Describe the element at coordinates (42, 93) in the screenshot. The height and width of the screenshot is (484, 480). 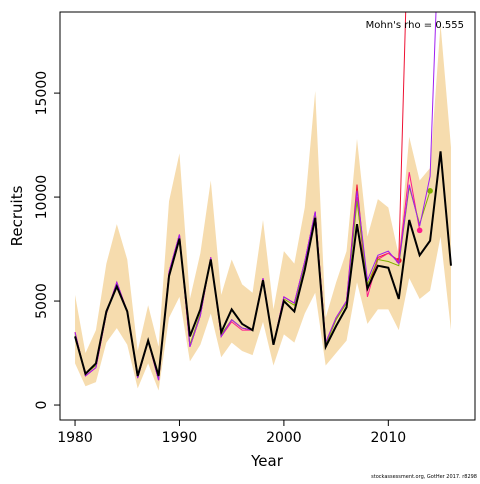
I see `y-tick-label: 15000` at that location.